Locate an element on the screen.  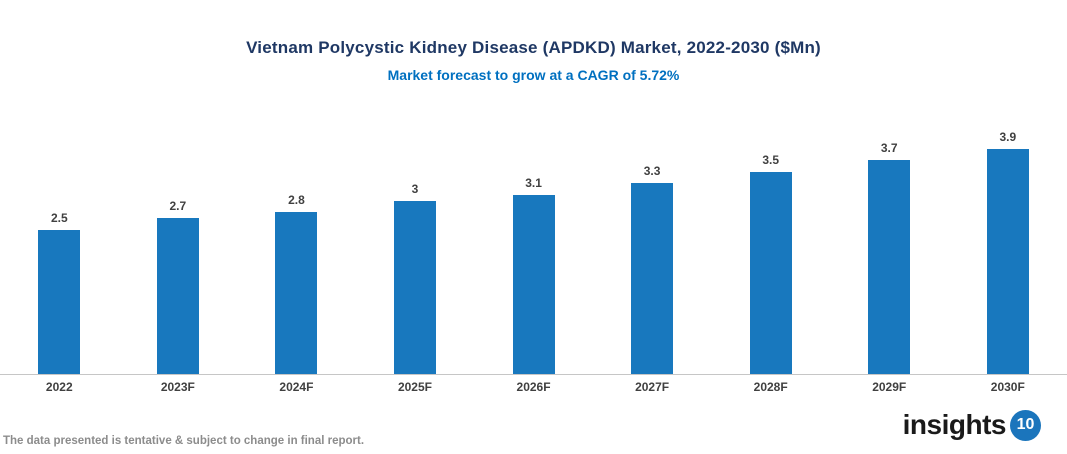
insights10-logo: insights 10 is located at coordinates (972, 425).